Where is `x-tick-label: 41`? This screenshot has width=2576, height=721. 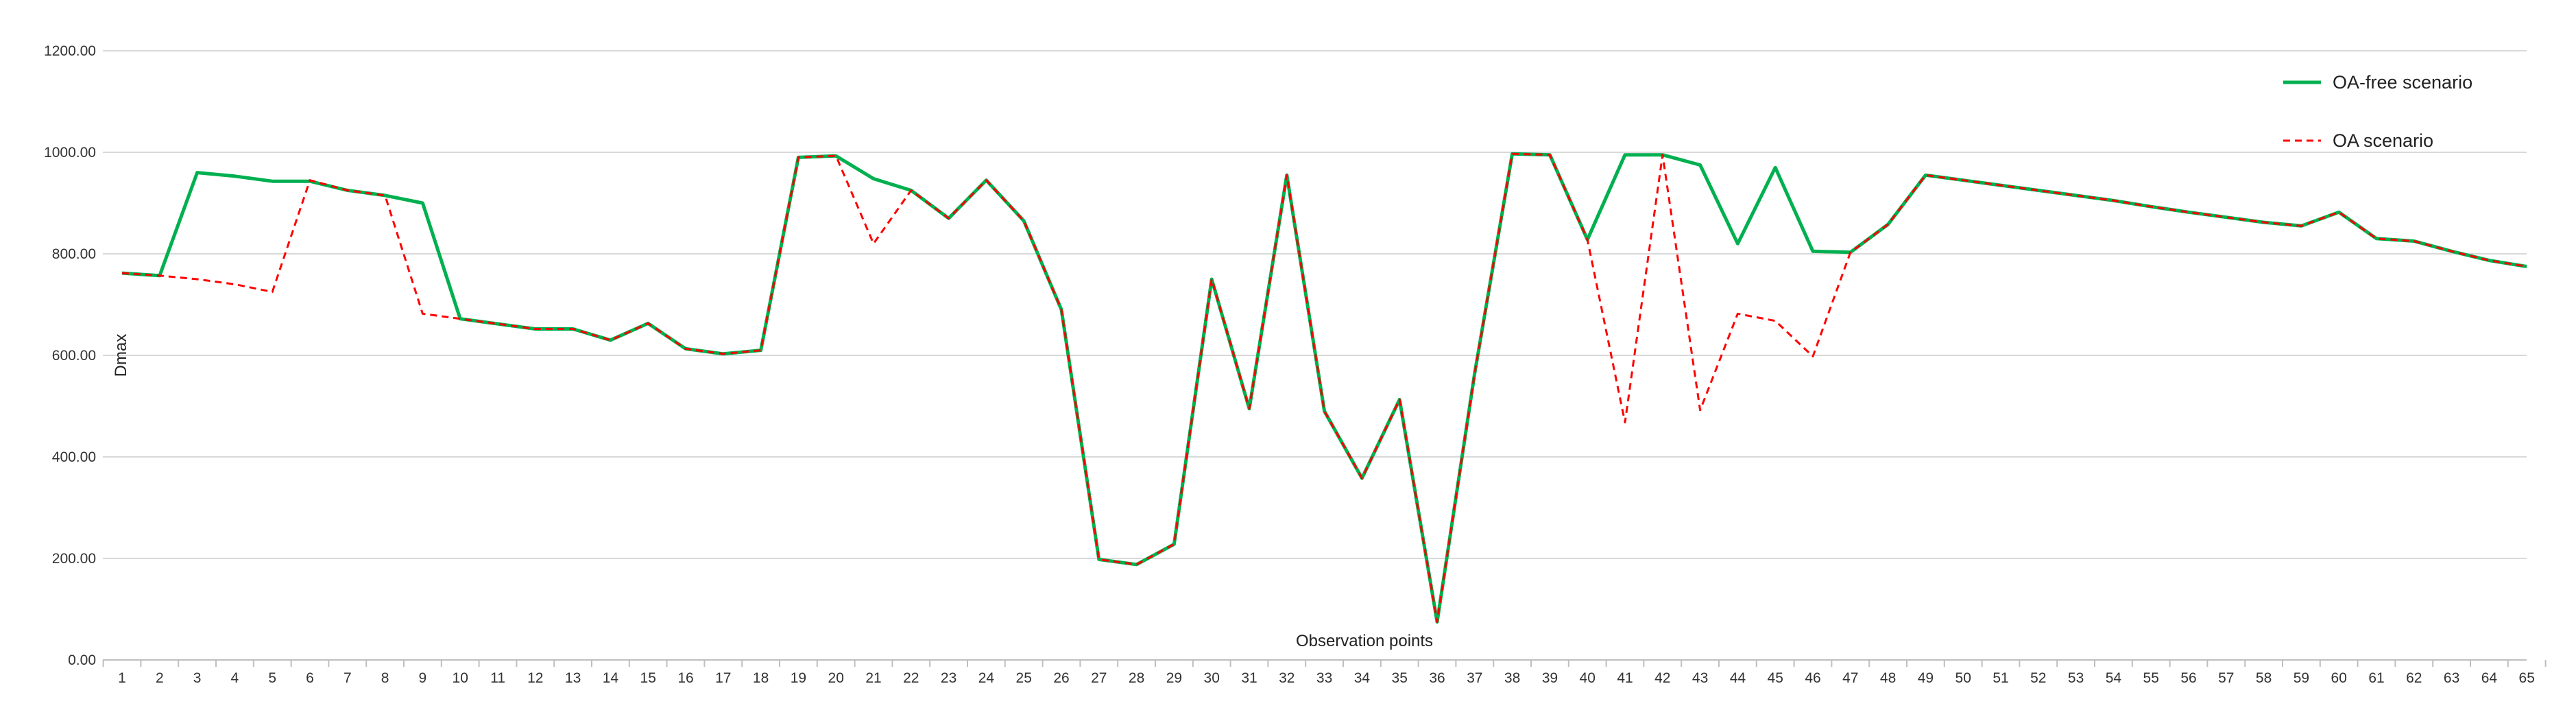 x-tick-label: 41 is located at coordinates (1625, 678).